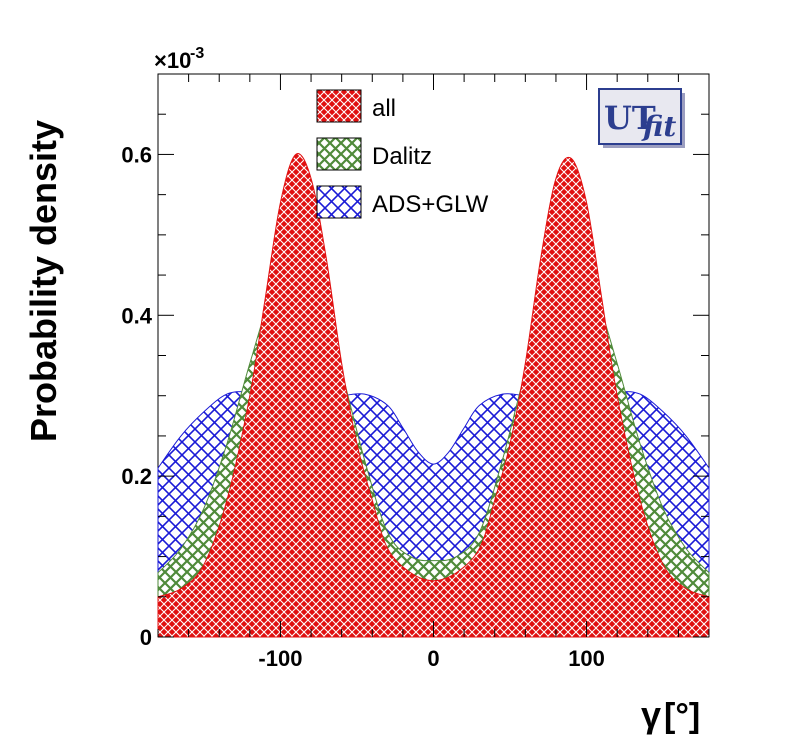  I want to click on y-exponent-power: -3, so click(197, 53).